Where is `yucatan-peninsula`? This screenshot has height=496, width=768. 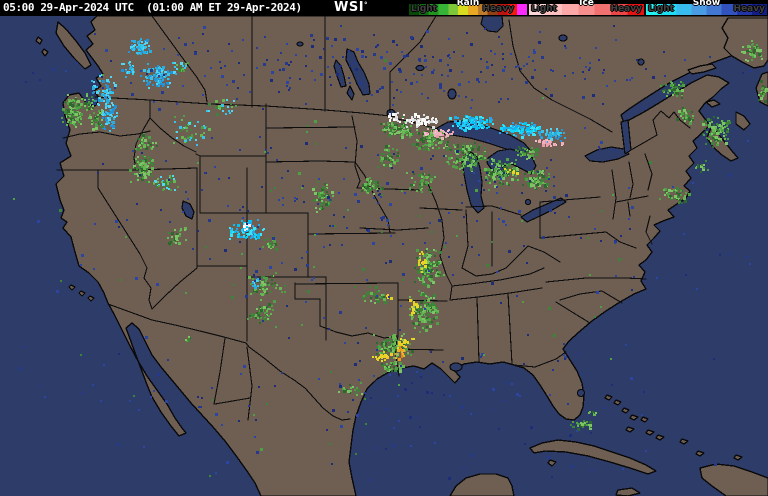 yucatan-peninsula is located at coordinates (482, 484).